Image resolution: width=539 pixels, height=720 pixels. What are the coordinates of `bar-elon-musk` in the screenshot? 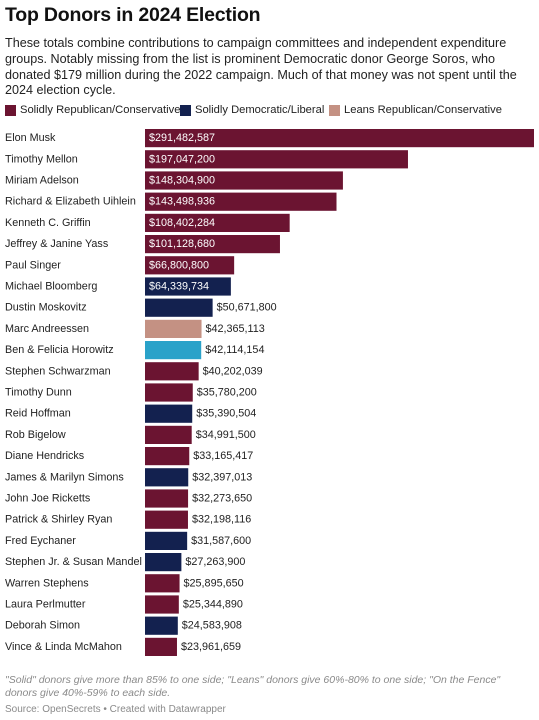 It's located at (339, 138).